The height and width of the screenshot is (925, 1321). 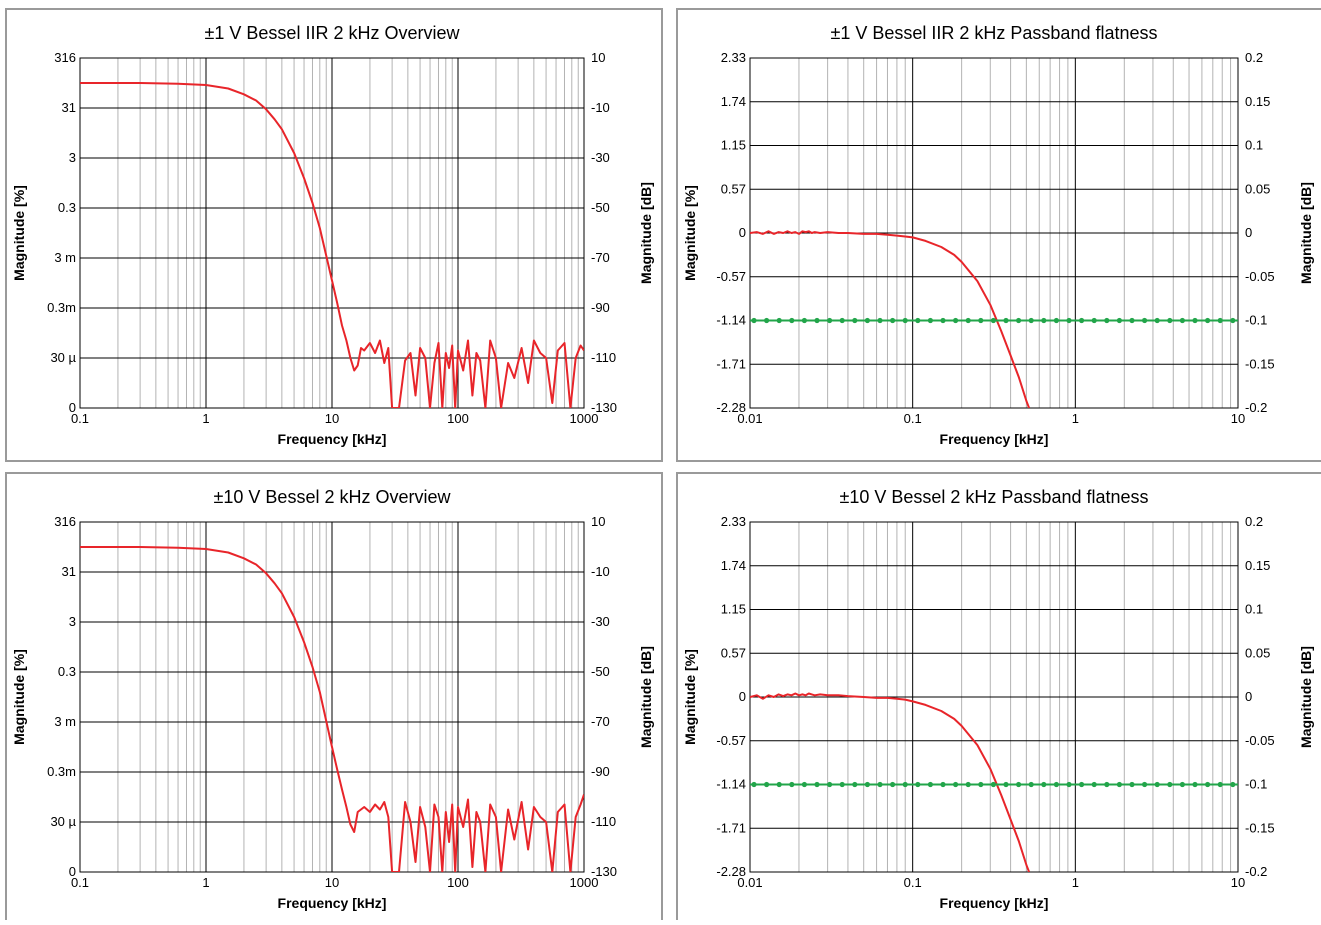 What do you see at coordinates (733, 609) in the screenshot?
I see `y-left-tick-label: 1.15` at bounding box center [733, 609].